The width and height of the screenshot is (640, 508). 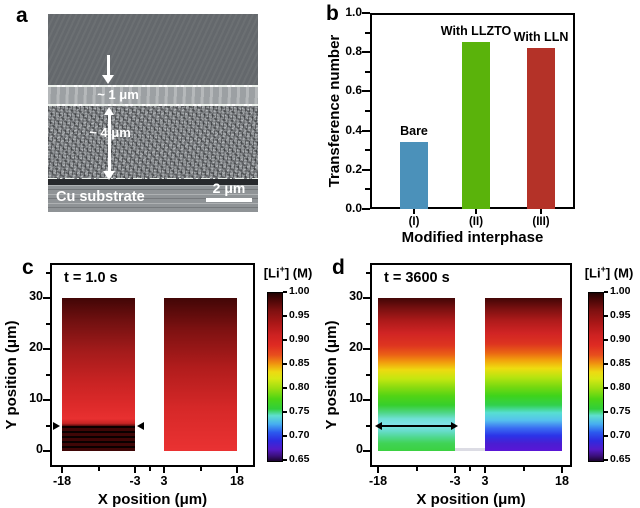 What do you see at coordinates (620, 411) in the screenshot?
I see `colorbar-d-tick-label: 0.75` at bounding box center [620, 411].